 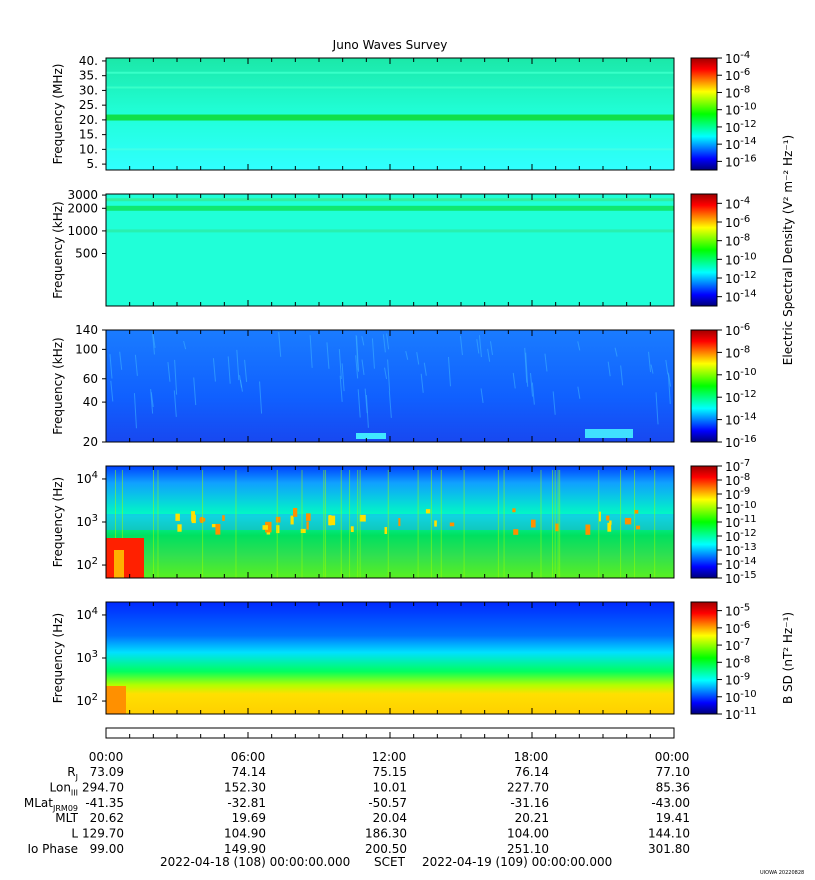 What do you see at coordinates (82, 231) in the screenshot?
I see `y-tick-label: 1000` at bounding box center [82, 231].